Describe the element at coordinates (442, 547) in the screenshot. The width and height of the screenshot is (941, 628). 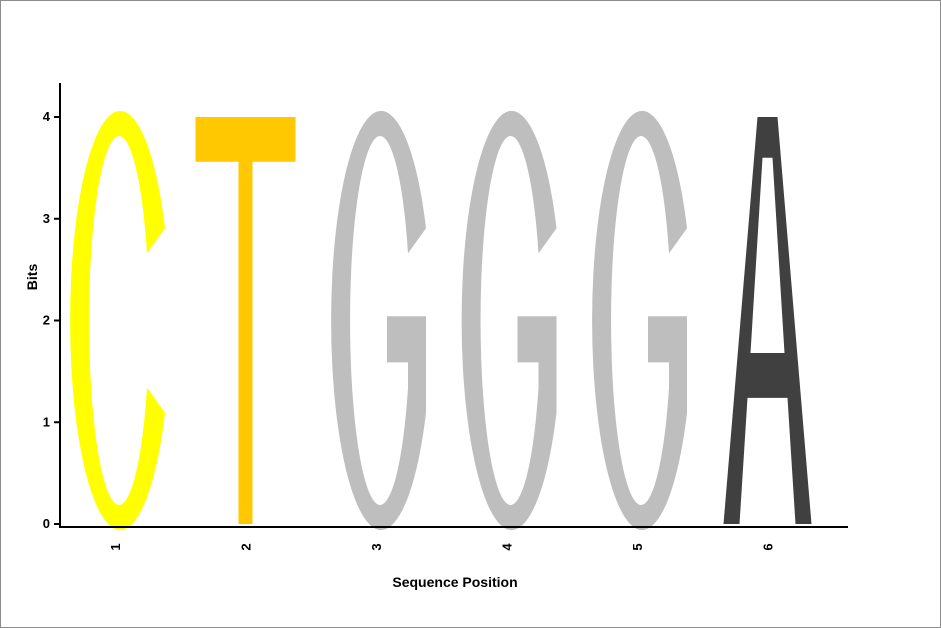
I see `x-axis-ticks: 1 2 3 4 5 6` at that location.